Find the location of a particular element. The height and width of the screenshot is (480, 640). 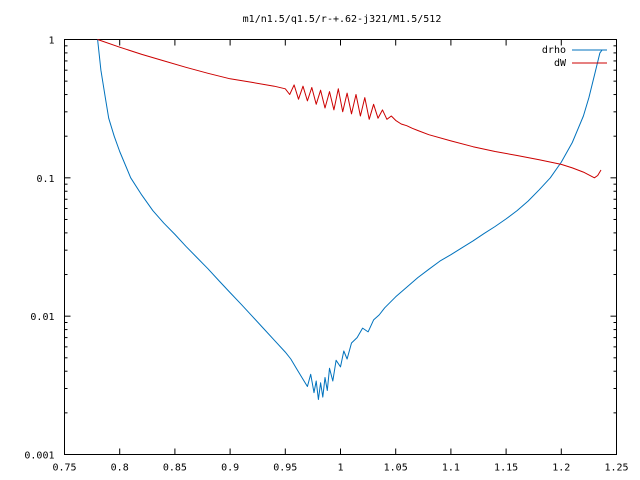

y-tick-label: 0.01 is located at coordinates (42, 317).